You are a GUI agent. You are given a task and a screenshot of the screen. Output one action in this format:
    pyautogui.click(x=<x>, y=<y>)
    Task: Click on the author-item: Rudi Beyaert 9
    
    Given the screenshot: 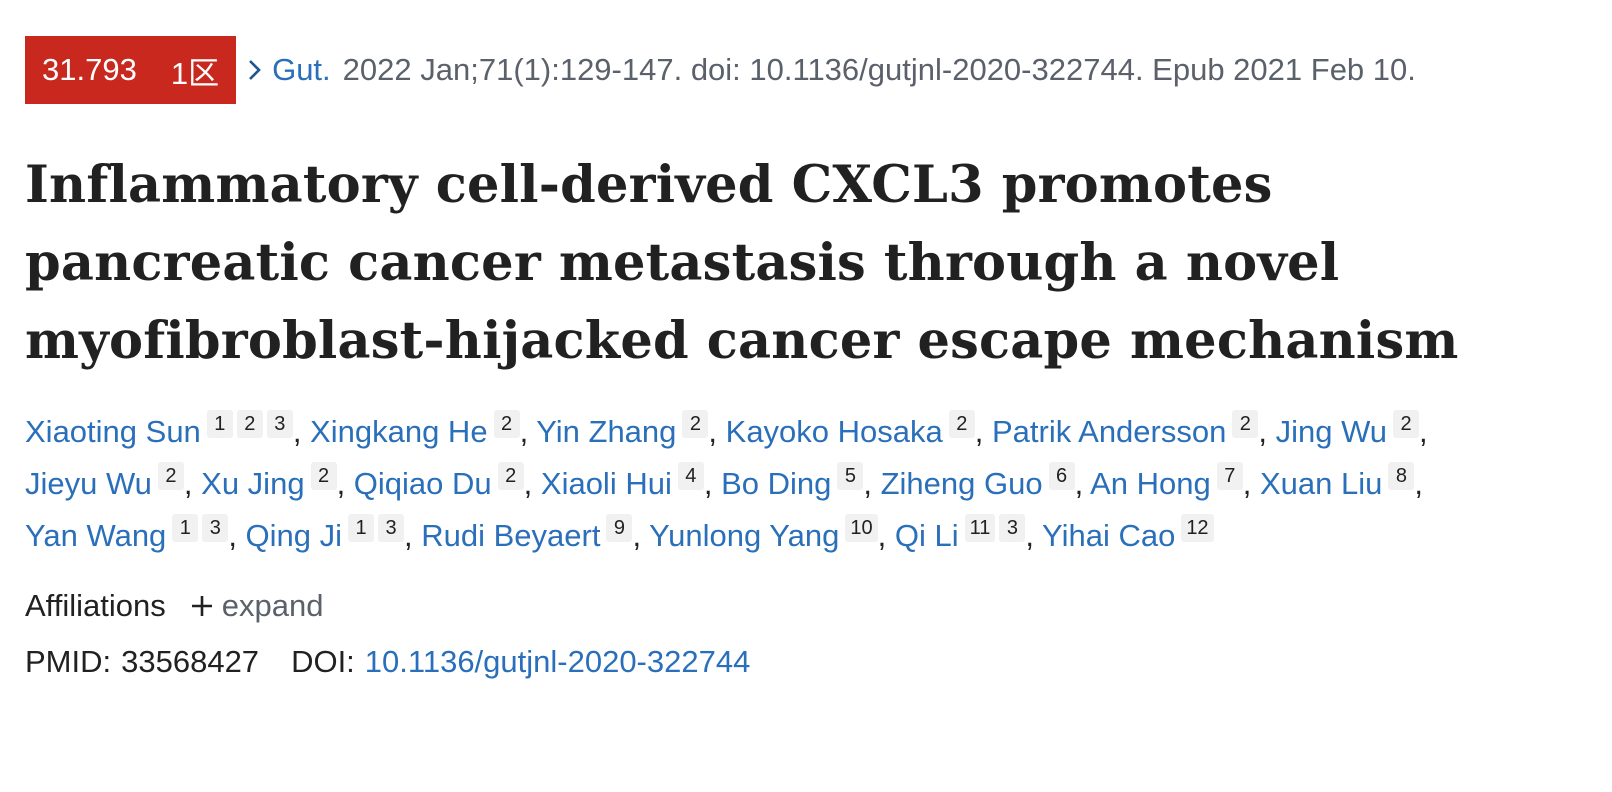 What is the action you would take?
    pyautogui.click(x=526, y=535)
    